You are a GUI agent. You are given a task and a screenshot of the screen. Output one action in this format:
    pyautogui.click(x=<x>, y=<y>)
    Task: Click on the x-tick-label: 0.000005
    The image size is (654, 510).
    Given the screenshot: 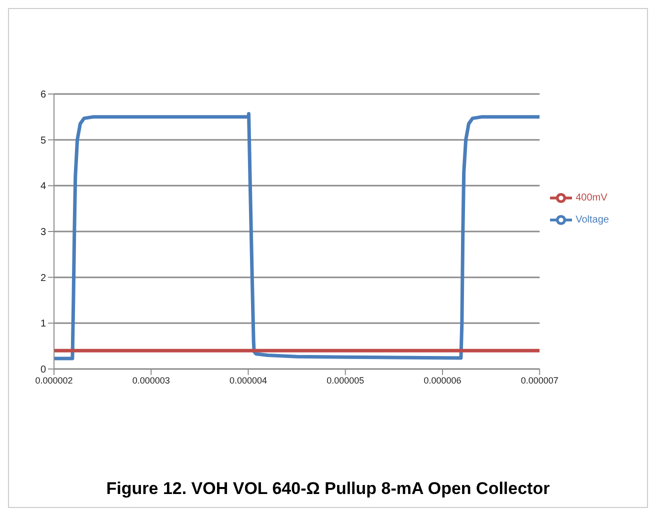 What is the action you would take?
    pyautogui.click(x=345, y=380)
    